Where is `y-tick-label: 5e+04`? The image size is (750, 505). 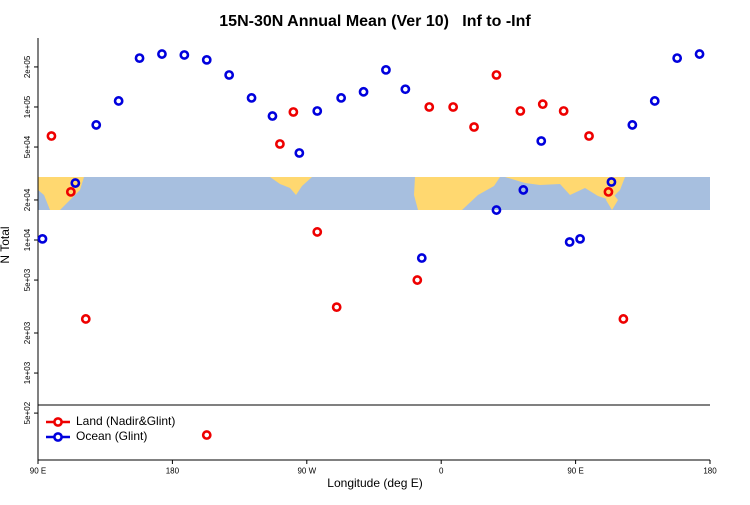 y-tick-label: 5e+04 is located at coordinates (27, 146).